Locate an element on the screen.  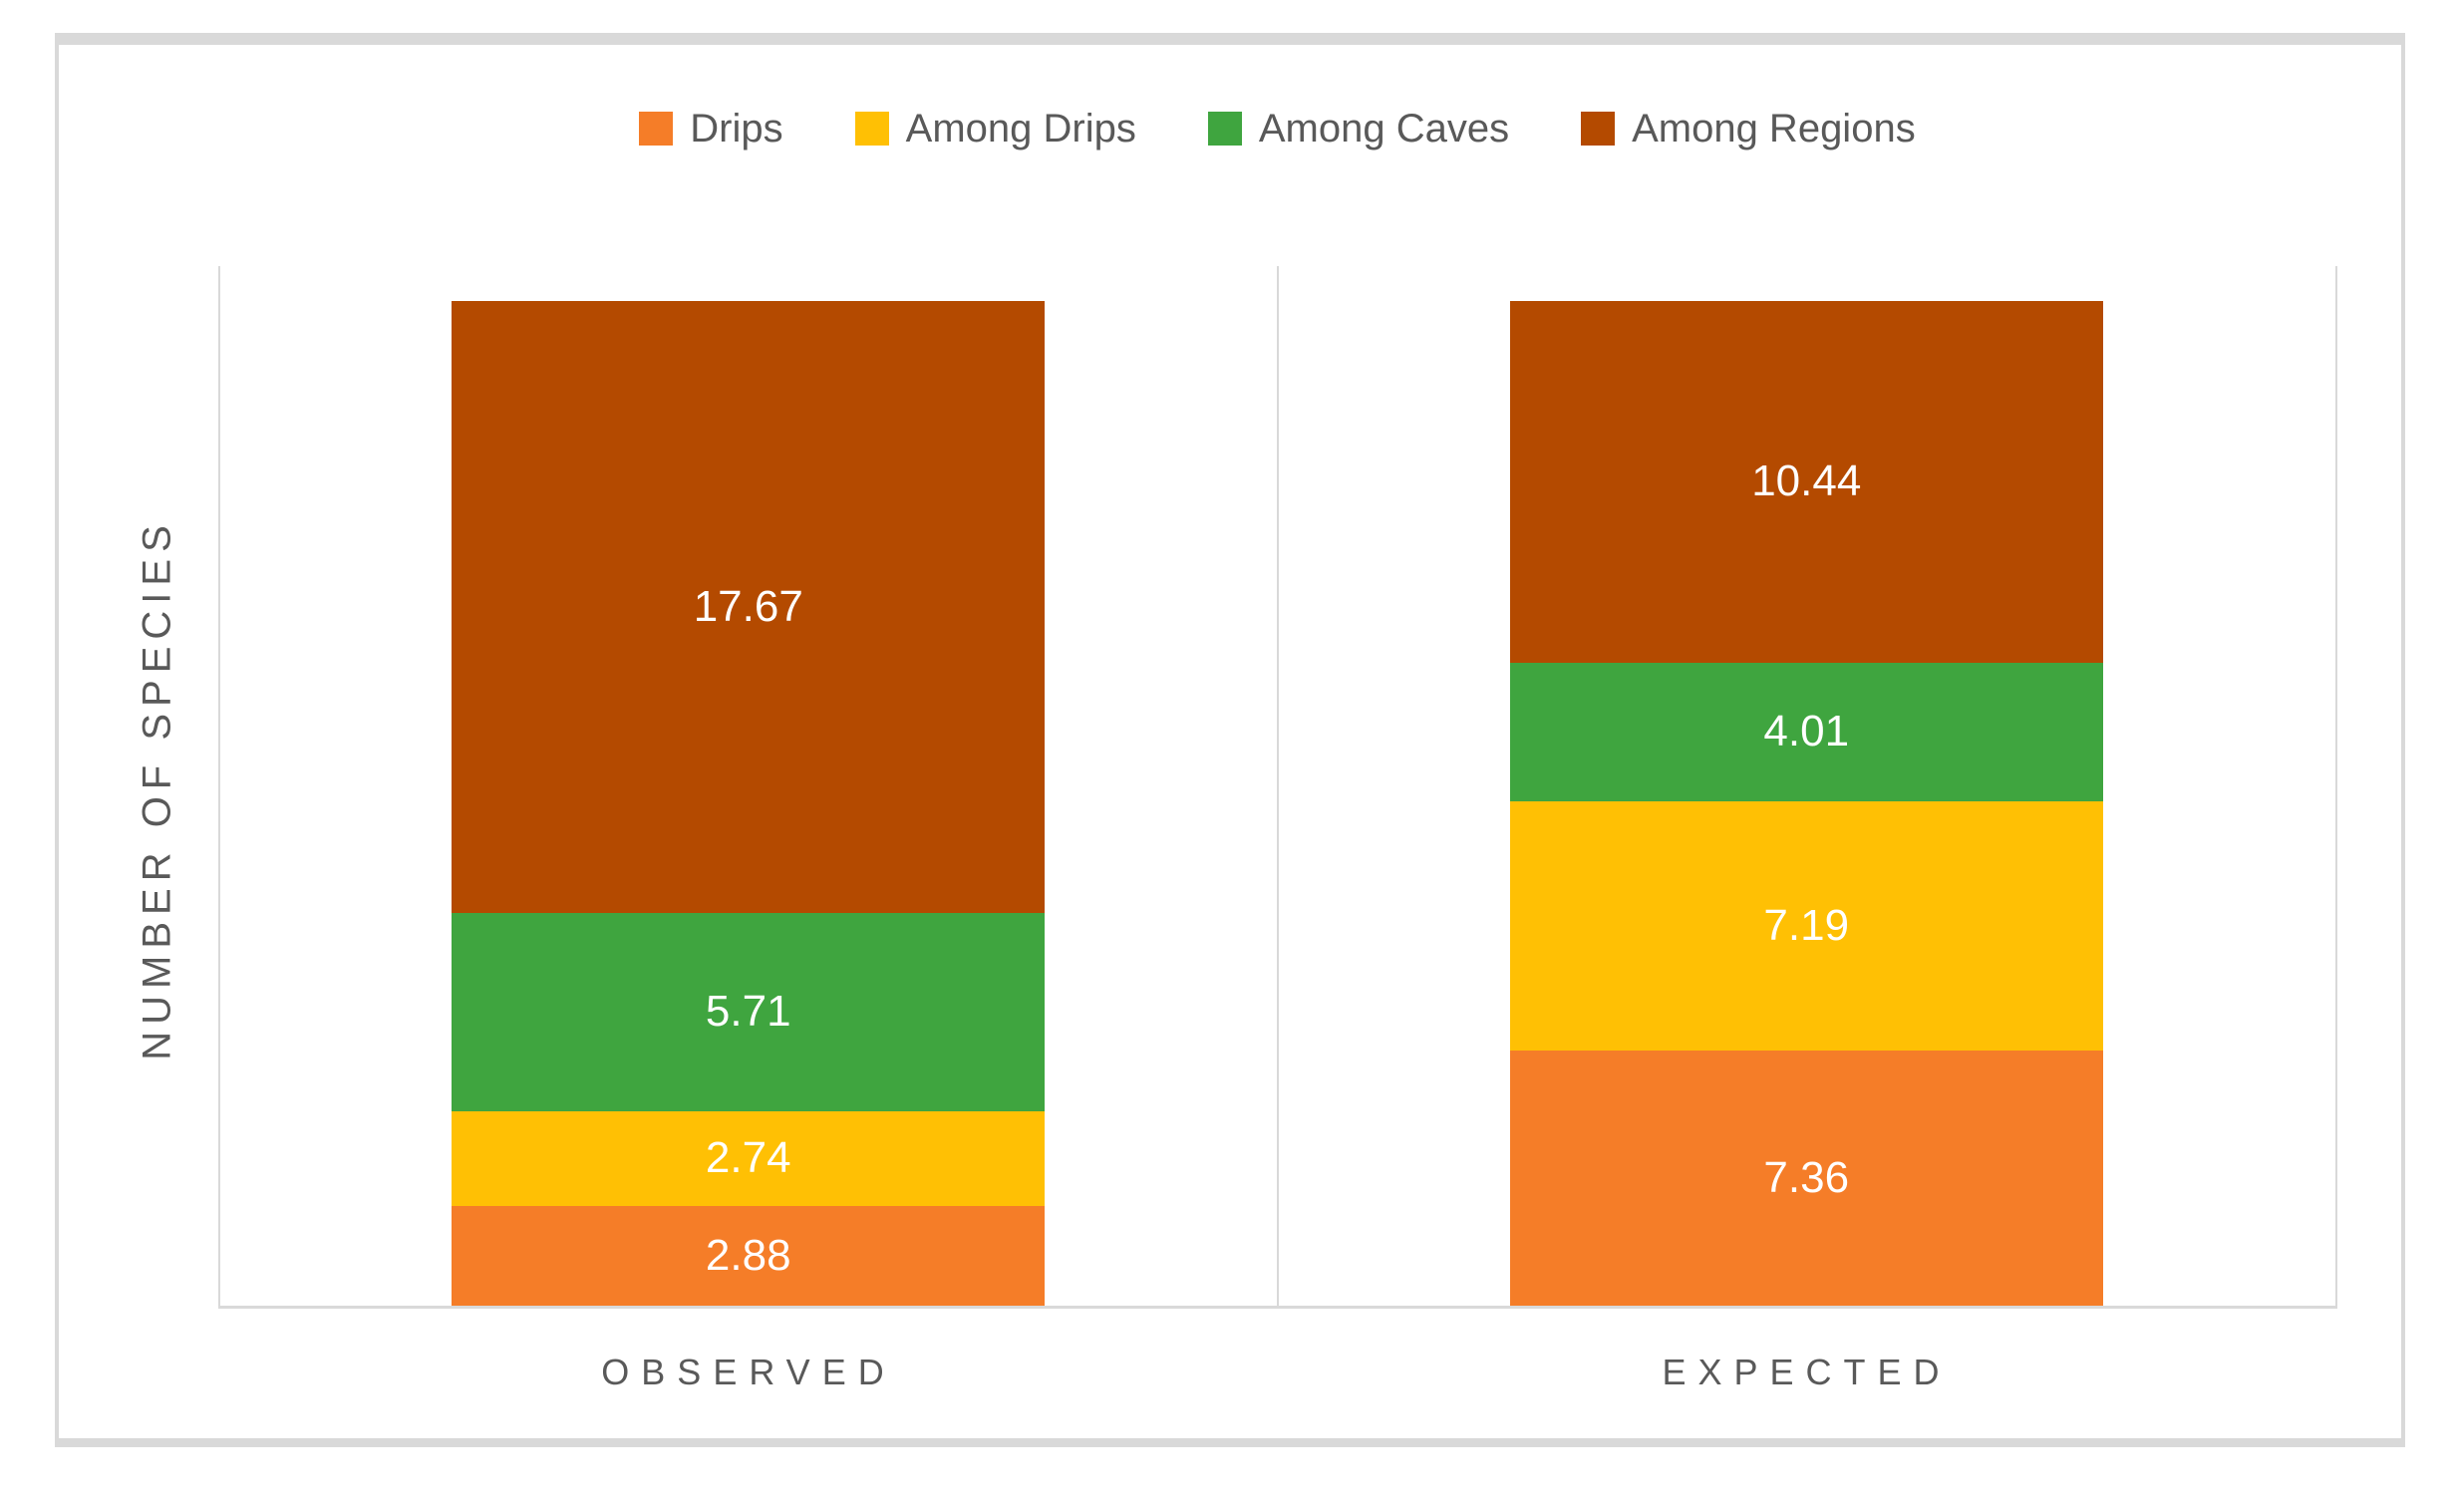
data-label: 2.74 is located at coordinates (748, 1158).